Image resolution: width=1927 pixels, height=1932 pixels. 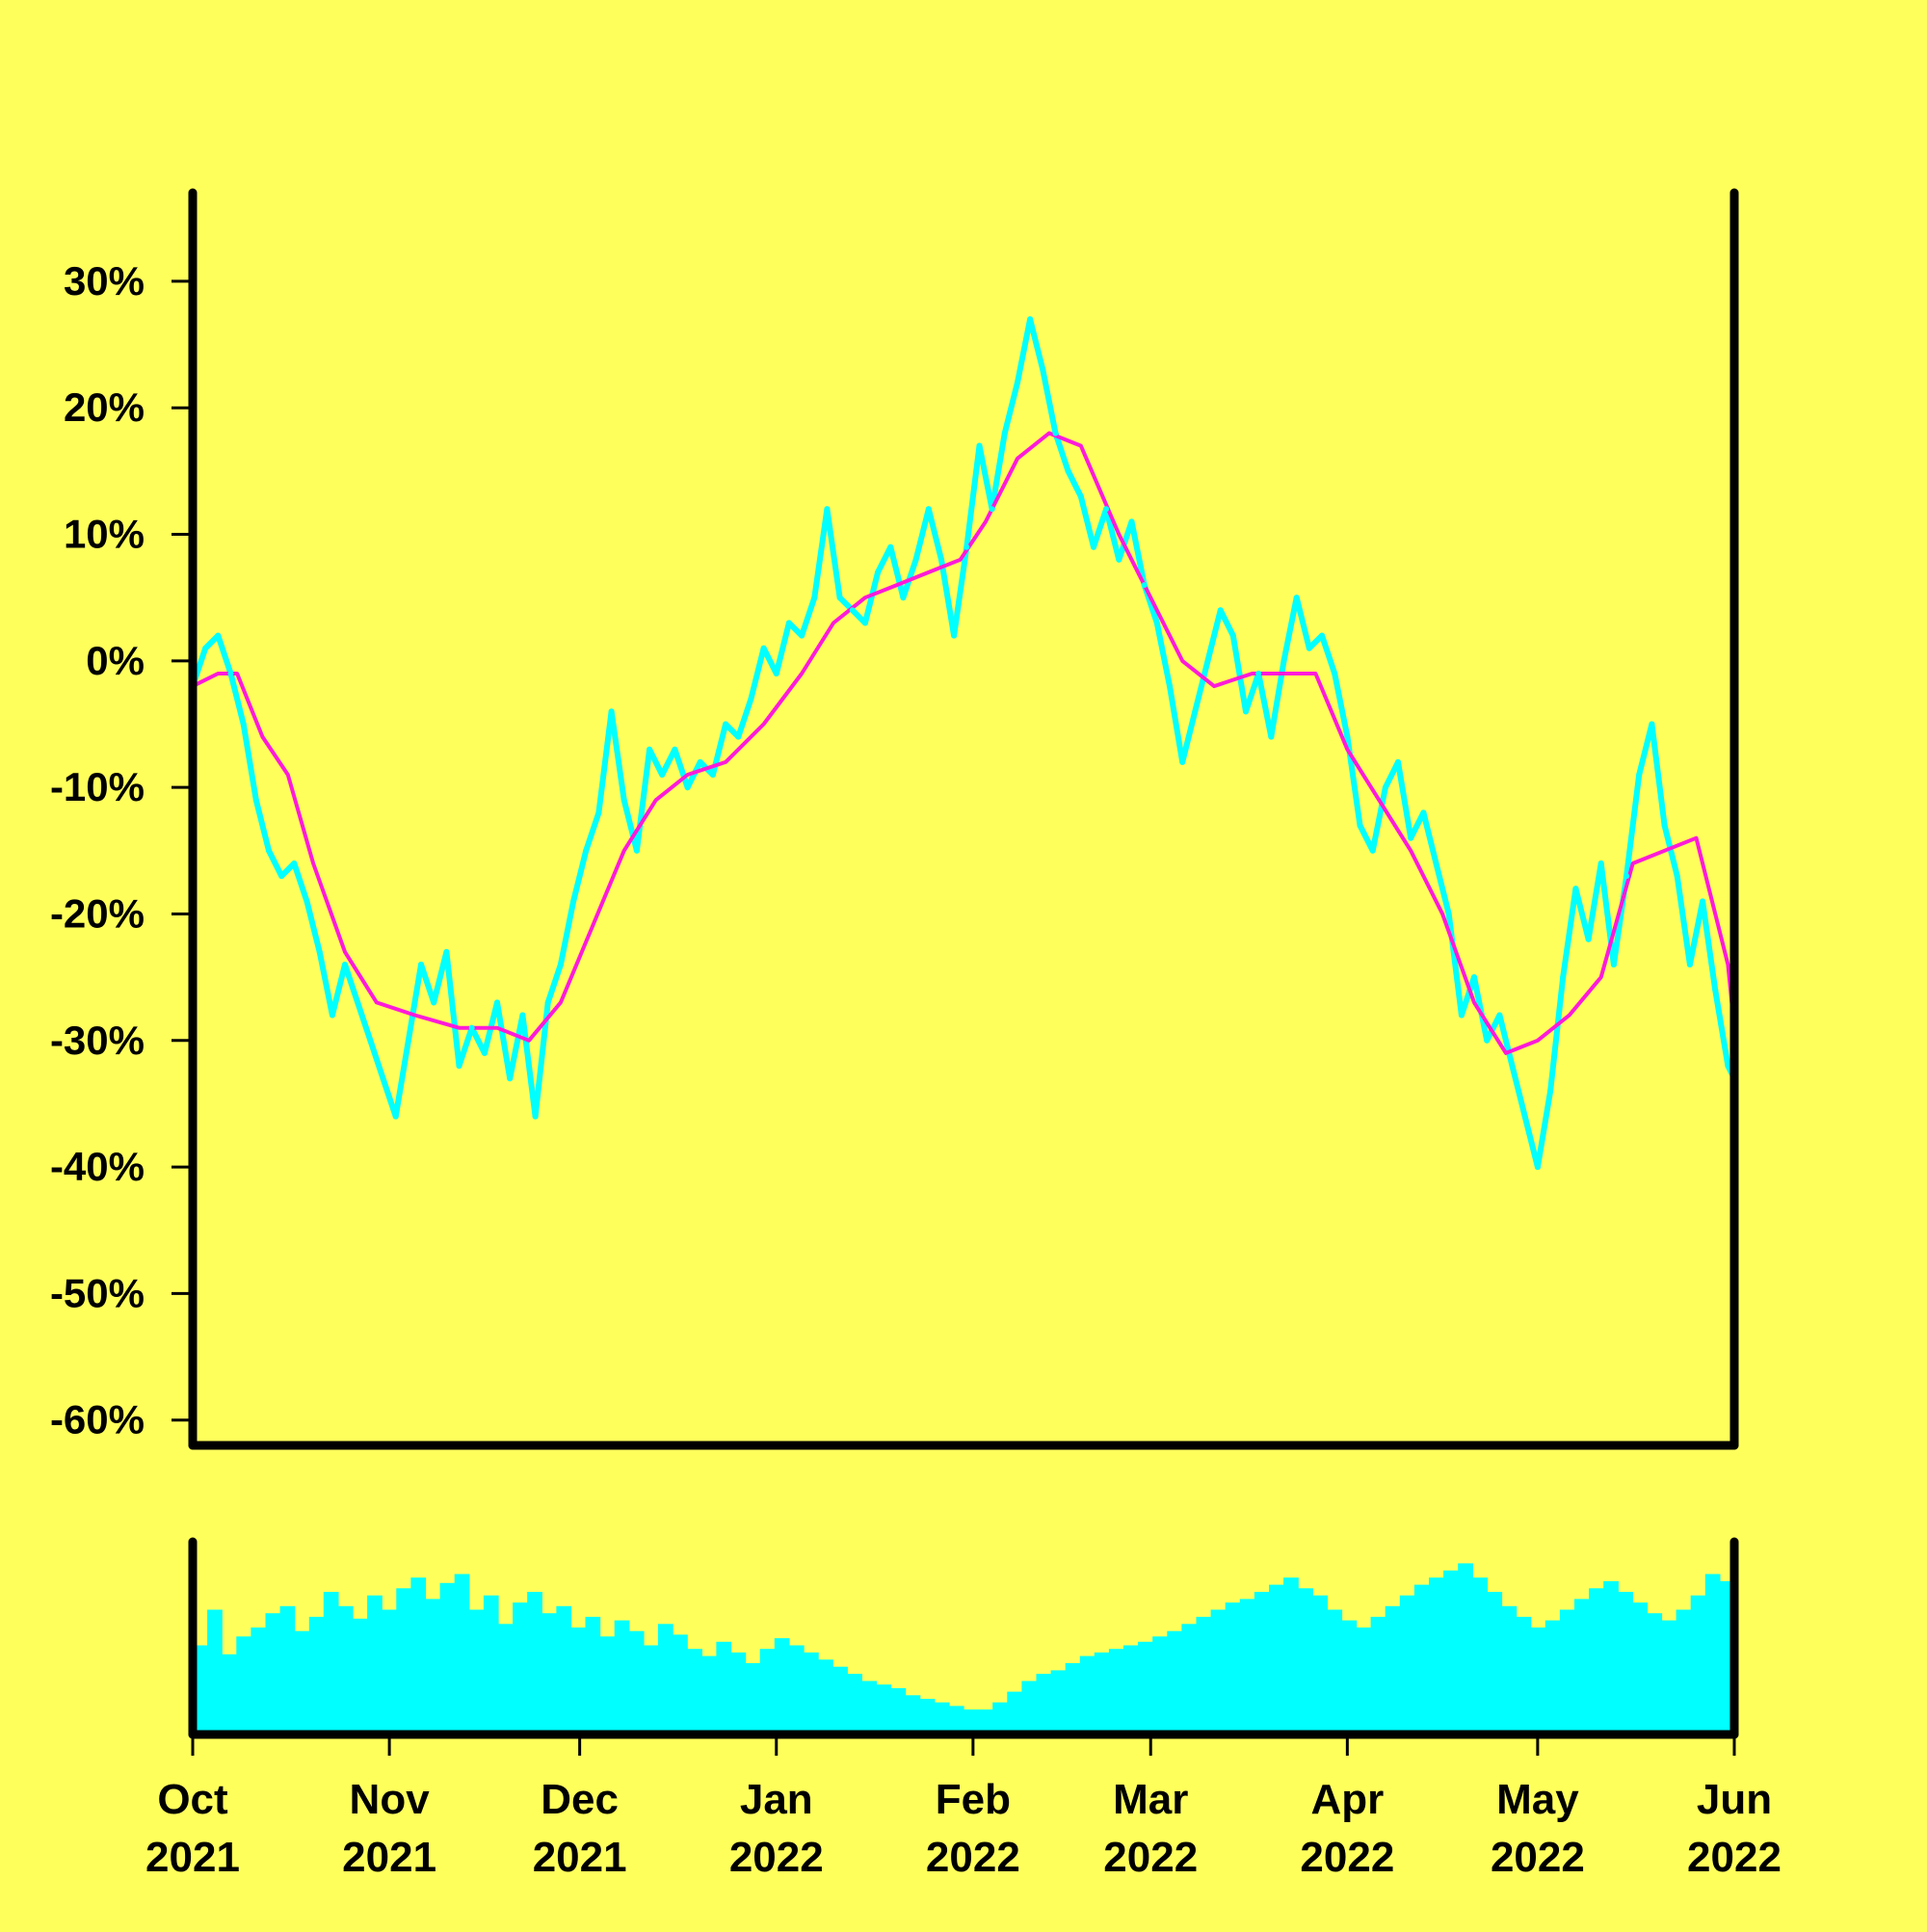 What do you see at coordinates (104, 407) in the screenshot?
I see `y-tick-label: 20%` at bounding box center [104, 407].